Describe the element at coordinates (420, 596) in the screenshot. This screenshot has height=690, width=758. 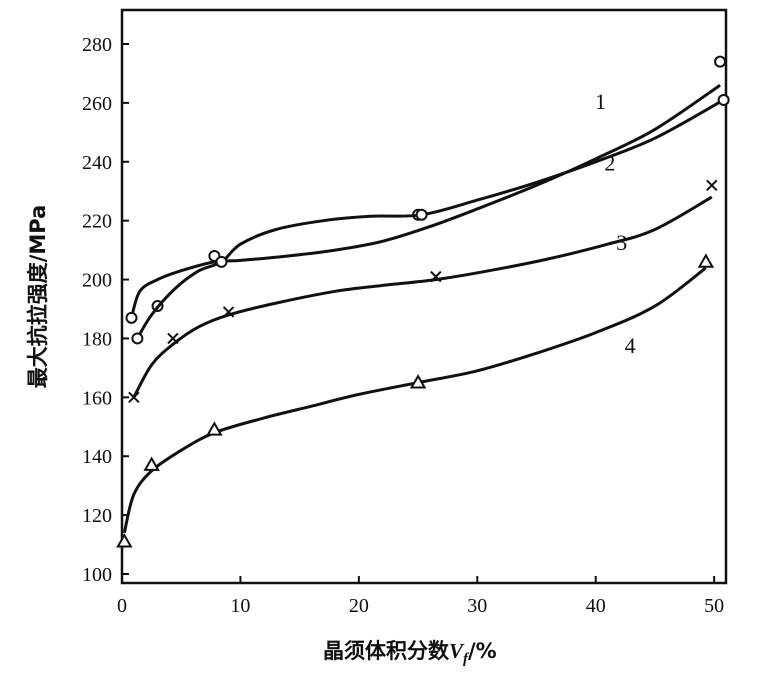
I see `x-ticks: 0 10 20 30 40 50` at that location.